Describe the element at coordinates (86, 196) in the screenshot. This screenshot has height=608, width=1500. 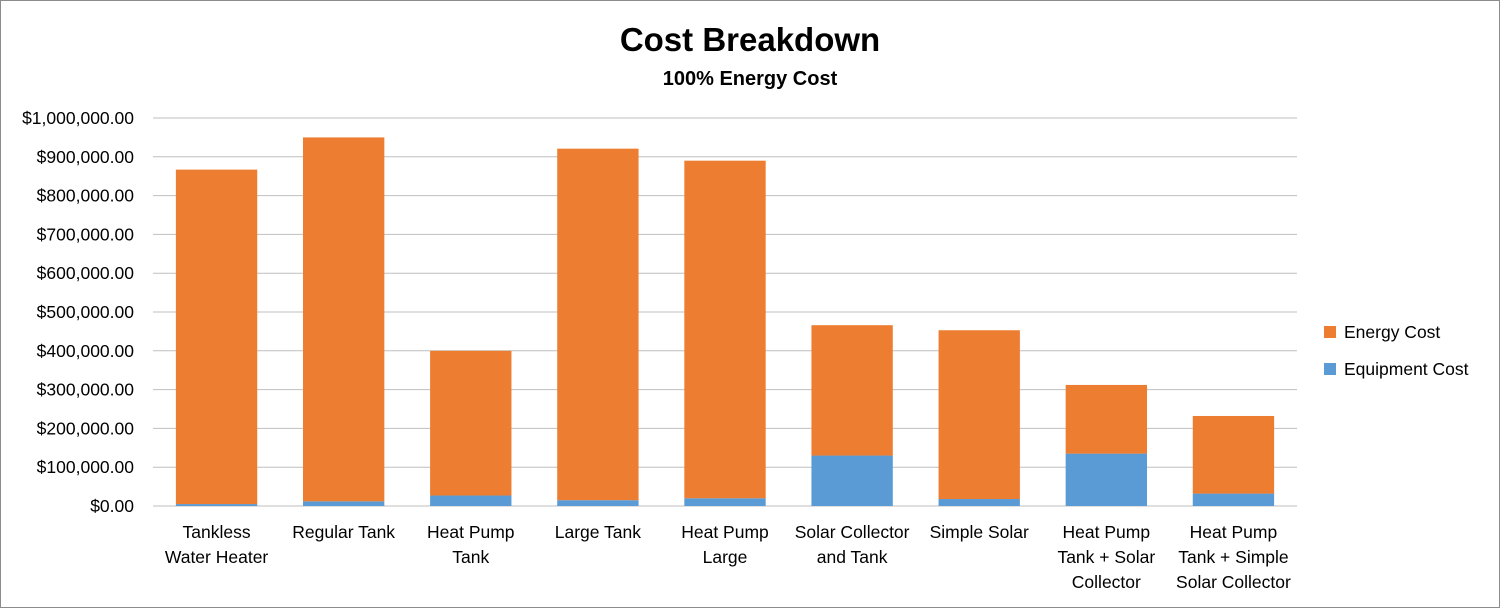
I see `y-tick-label: $800,000.00` at that location.